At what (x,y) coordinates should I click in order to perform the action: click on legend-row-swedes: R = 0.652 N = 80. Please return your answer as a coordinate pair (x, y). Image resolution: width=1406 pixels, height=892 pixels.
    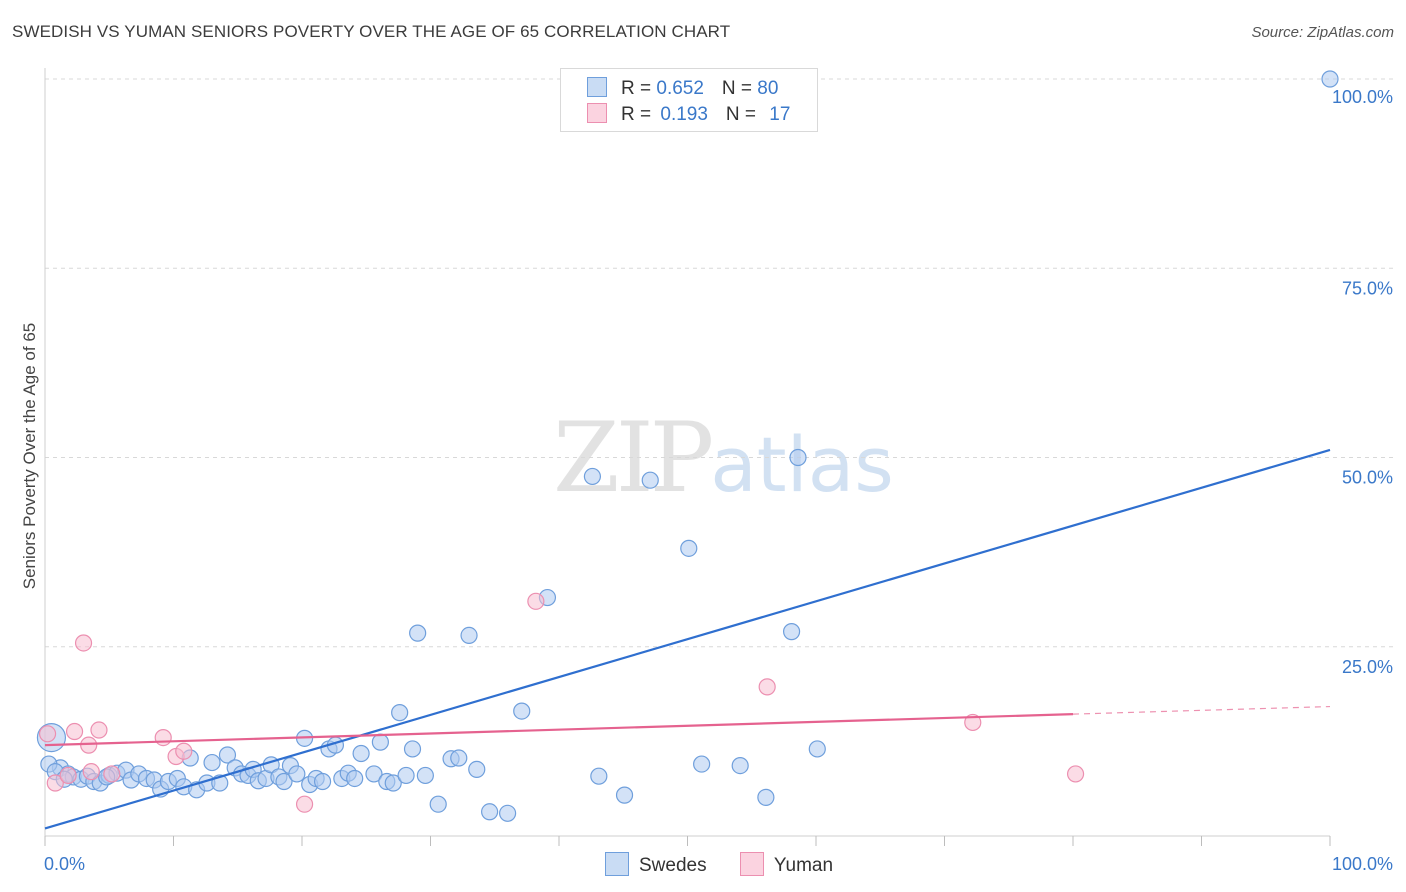
    Looking at the image, I should click on (682, 88).